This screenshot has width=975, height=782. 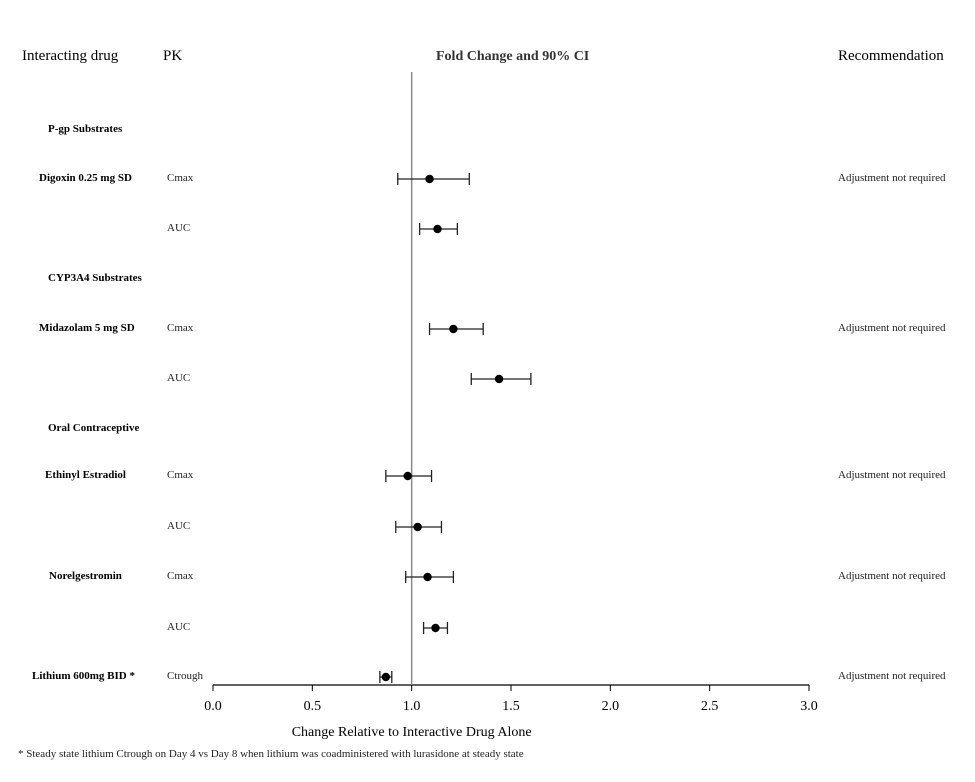 I want to click on drug-label: Digoxin 0.25 mg SD, so click(x=85, y=178).